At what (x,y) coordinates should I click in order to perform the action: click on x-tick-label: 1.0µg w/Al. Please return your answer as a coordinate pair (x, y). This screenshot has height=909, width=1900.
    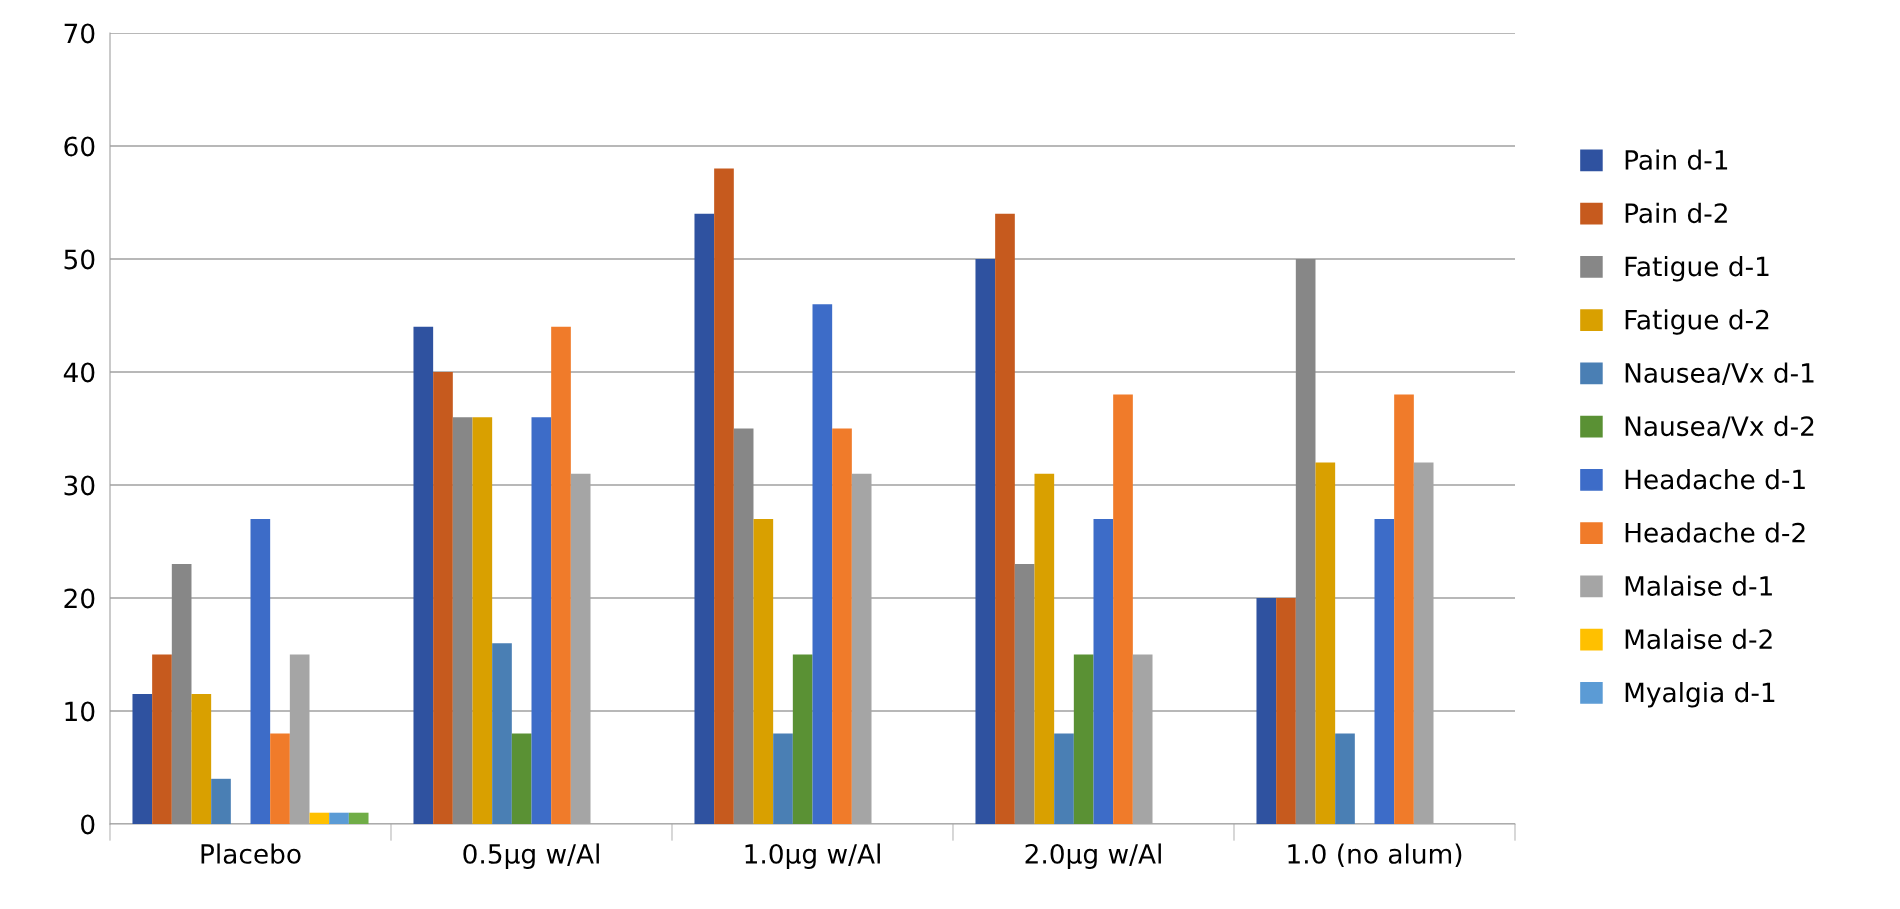
    Looking at the image, I should click on (812, 856).